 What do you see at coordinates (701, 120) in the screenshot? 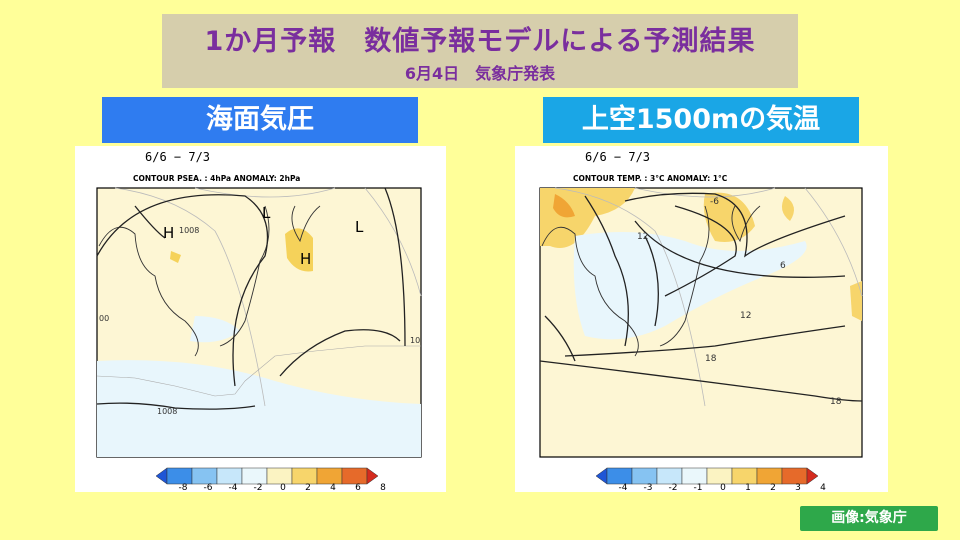
I see `panel-label-850hpa-temperature: 上空1500mの気温` at bounding box center [701, 120].